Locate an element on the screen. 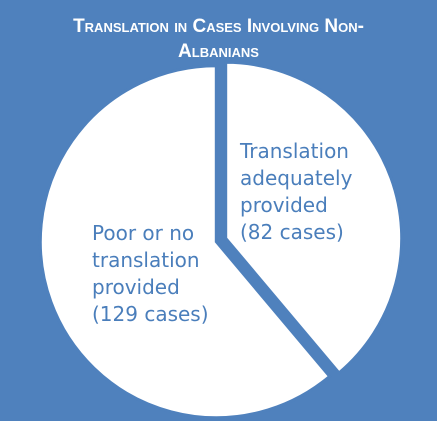 The image size is (437, 421). slice-label: Translation adequately provided is located at coordinates (296, 178).